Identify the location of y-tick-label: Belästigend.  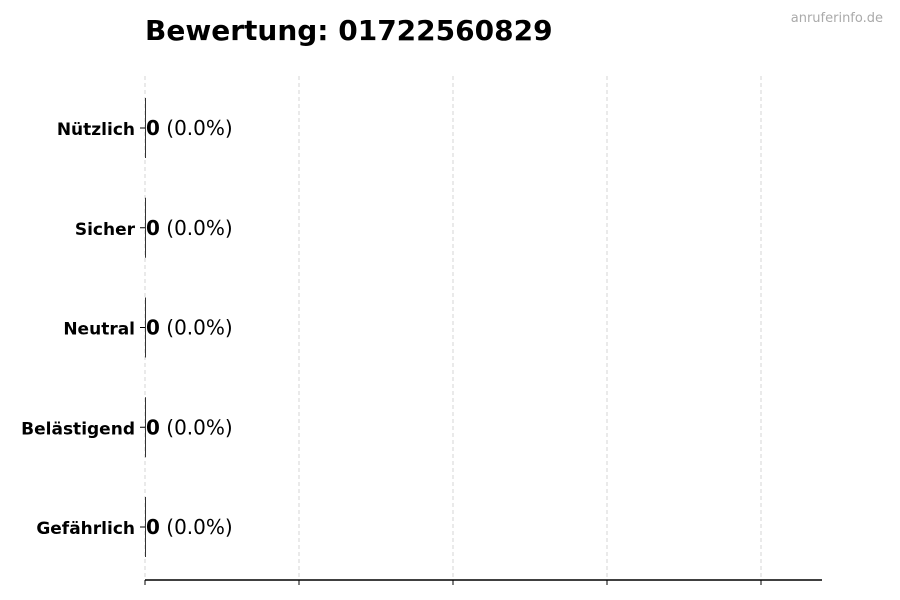
(78, 429).